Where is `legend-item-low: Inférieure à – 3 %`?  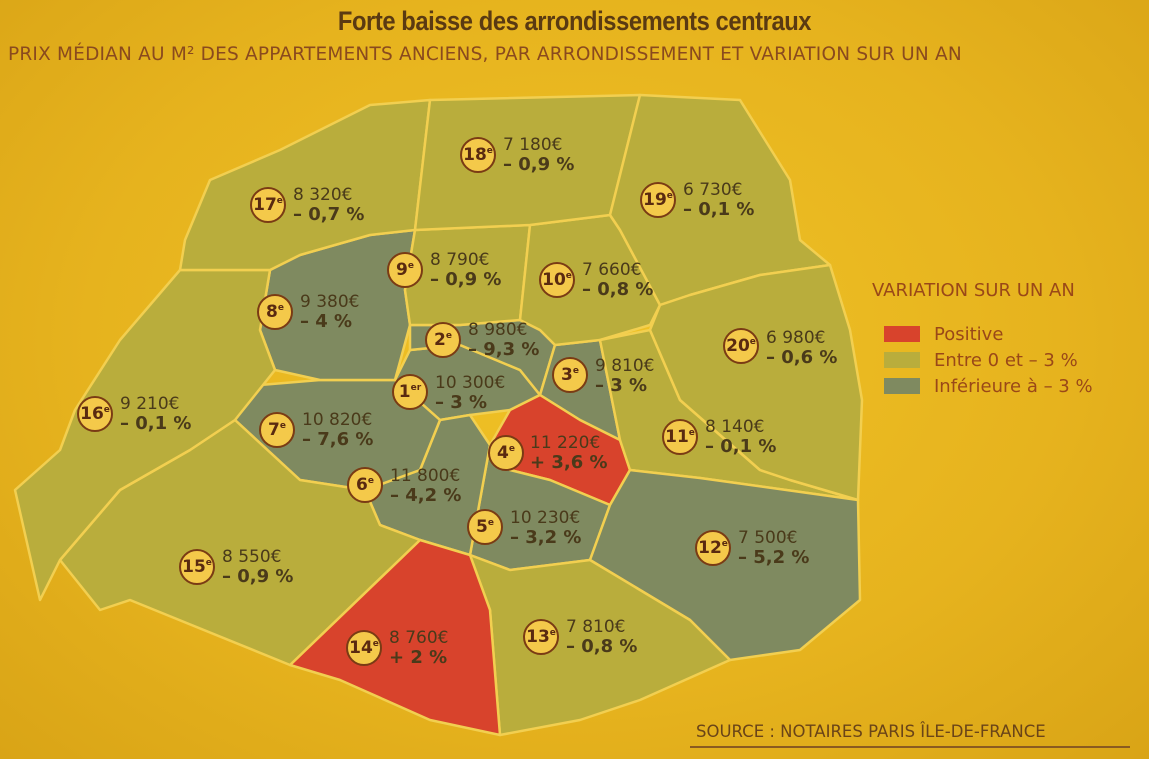
legend-item-low: Inférieure à – 3 % is located at coordinates (982, 386).